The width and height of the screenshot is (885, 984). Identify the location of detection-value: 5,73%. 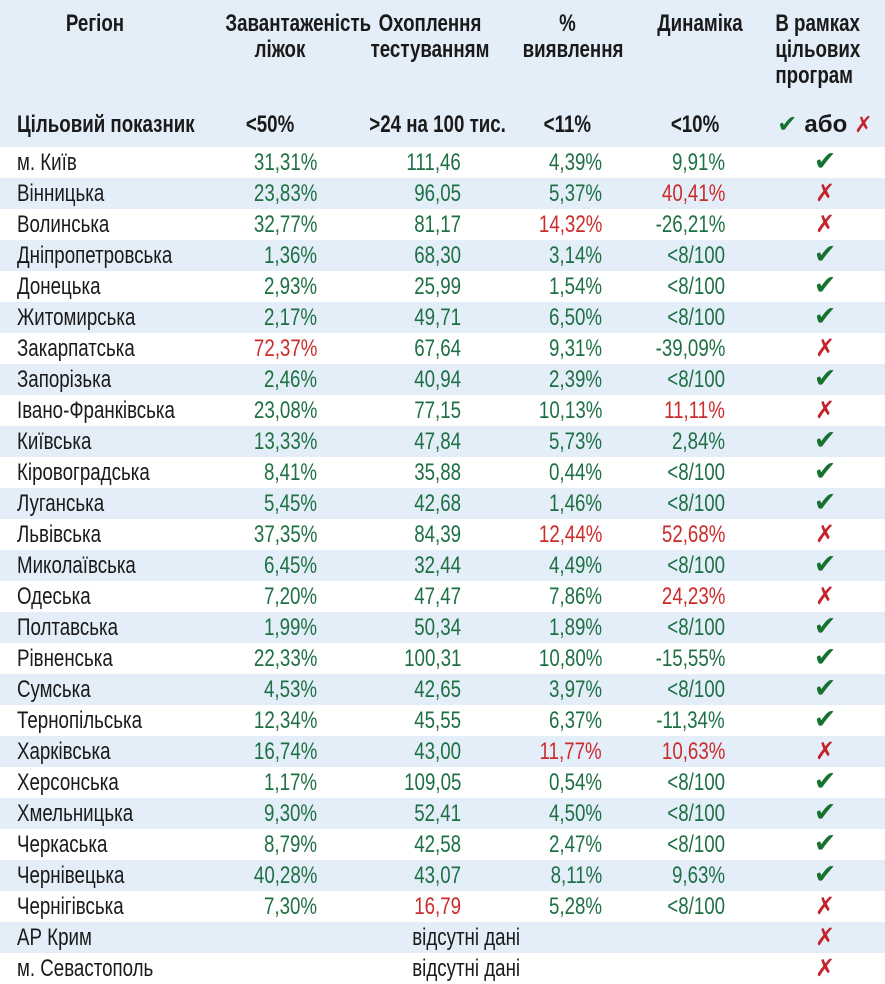
(575, 441).